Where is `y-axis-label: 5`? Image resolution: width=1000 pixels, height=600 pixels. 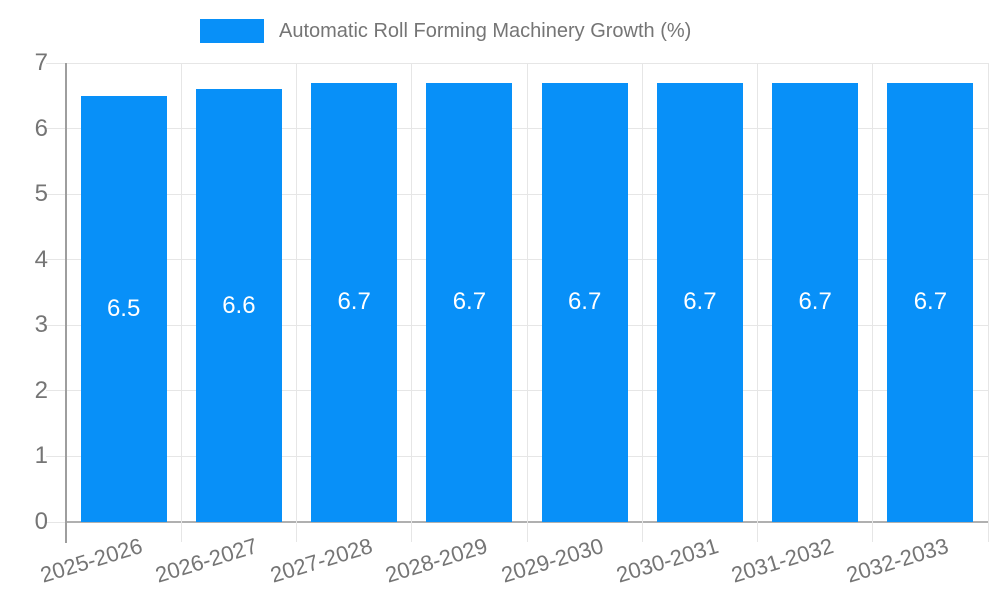
y-axis-label: 5 is located at coordinates (41, 194).